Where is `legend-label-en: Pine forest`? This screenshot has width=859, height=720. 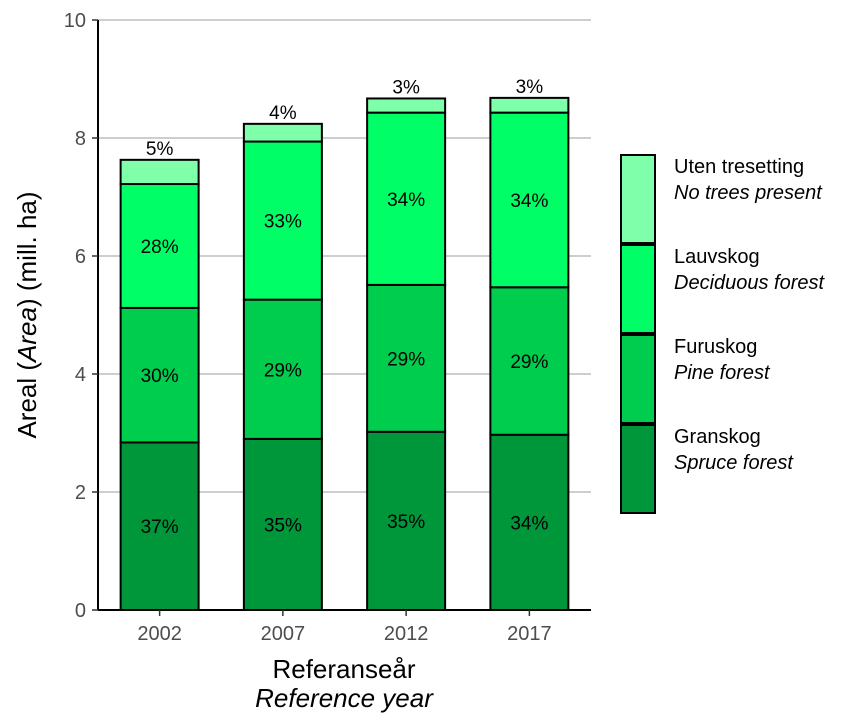
legend-label-en: Pine forest is located at coordinates (722, 373).